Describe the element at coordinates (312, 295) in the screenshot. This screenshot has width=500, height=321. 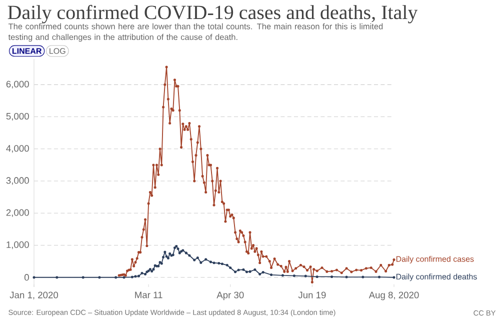
I see `x-tick-label: Jun 19` at that location.